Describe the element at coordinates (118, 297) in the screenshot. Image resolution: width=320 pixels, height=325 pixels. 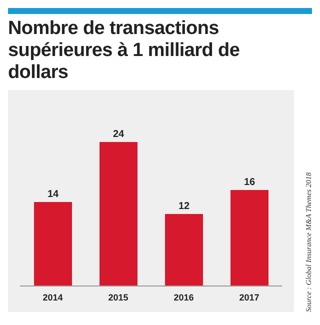
I see `x-tick-label: 2015` at that location.